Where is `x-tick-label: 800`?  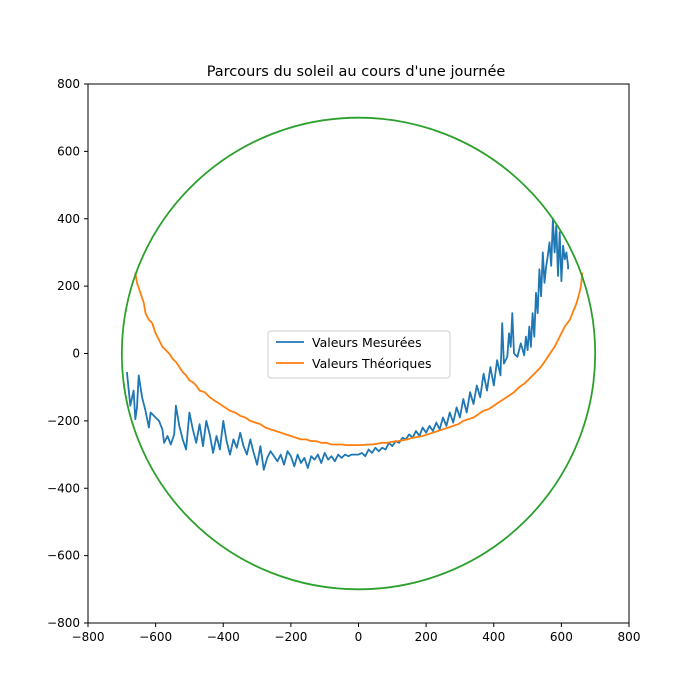 x-tick-label: 800 is located at coordinates (629, 637).